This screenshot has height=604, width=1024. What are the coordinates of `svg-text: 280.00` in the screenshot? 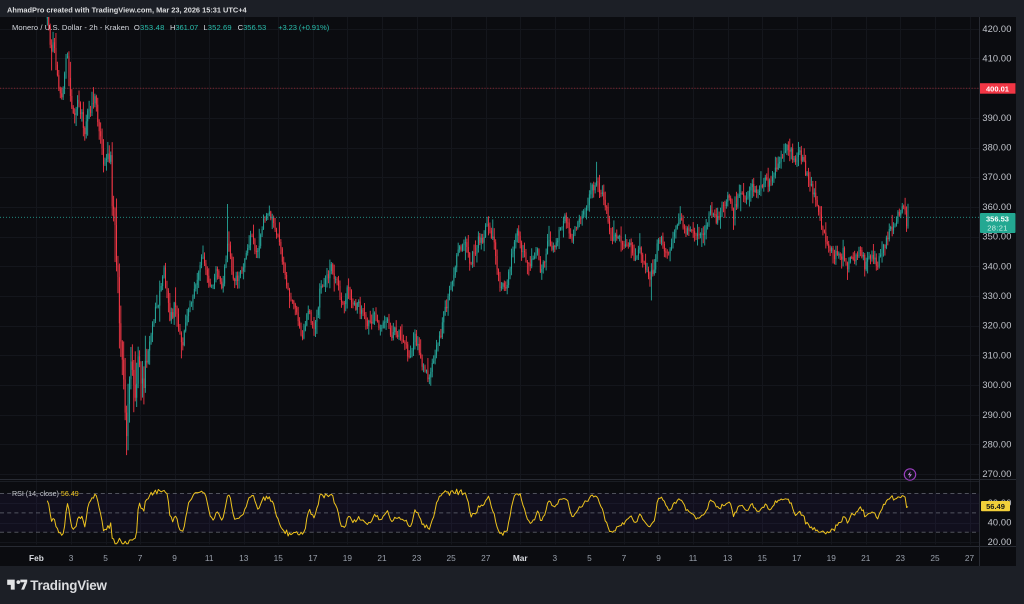 It's located at (996, 444).